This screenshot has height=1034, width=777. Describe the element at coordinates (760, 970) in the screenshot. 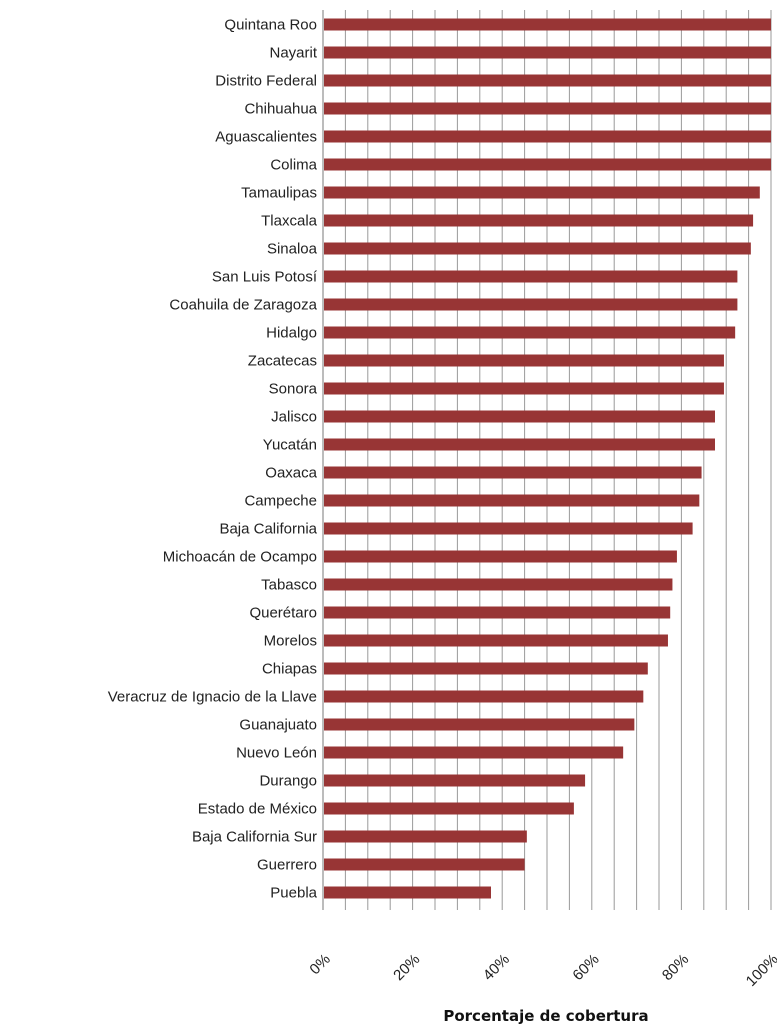

I see `x-tick-label: 100%` at that location.